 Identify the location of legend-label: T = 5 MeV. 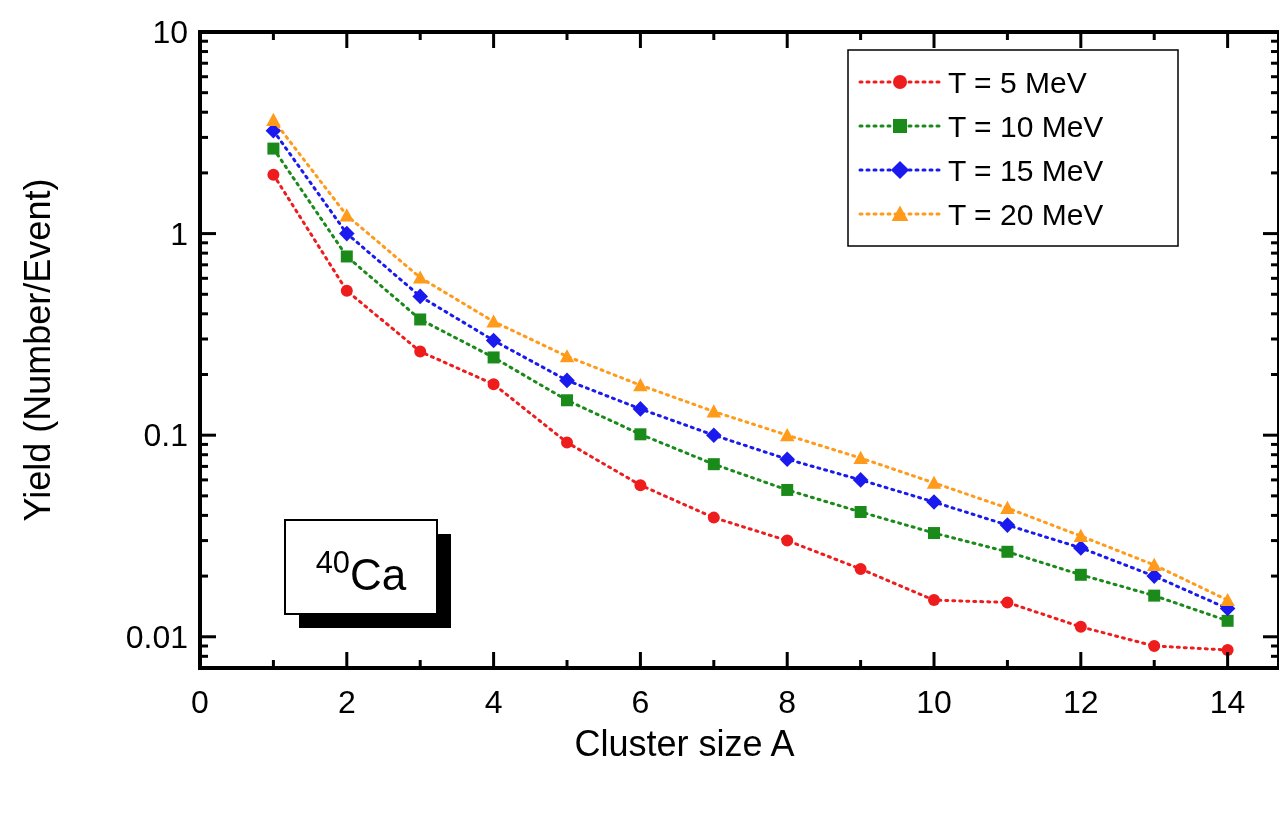
(1017, 82).